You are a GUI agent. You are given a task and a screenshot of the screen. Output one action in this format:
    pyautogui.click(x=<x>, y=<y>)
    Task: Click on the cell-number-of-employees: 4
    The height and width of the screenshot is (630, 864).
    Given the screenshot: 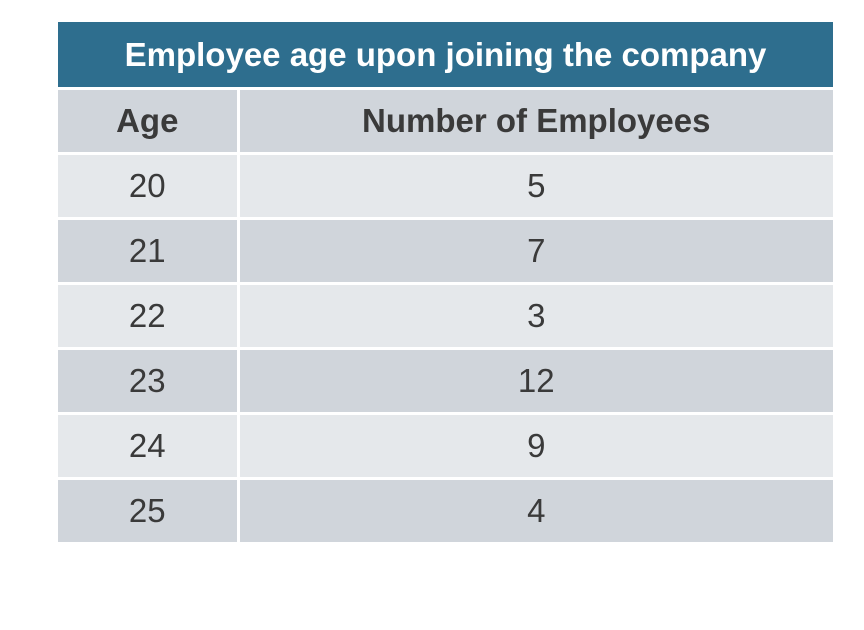 What is the action you would take?
    pyautogui.click(x=534, y=509)
    